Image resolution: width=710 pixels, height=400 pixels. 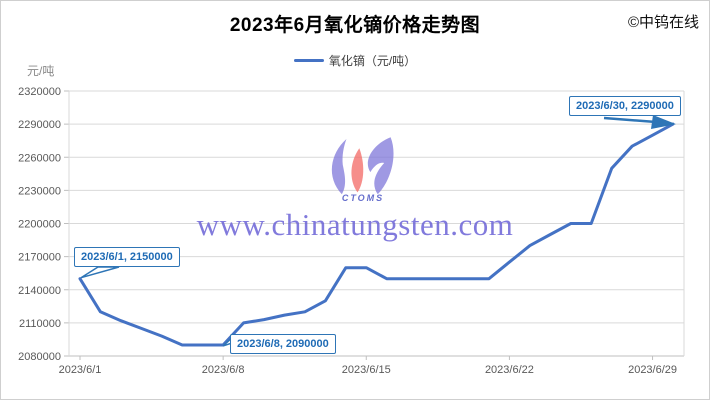 I want to click on y-tick-label: 2170000, so click(x=39, y=258).